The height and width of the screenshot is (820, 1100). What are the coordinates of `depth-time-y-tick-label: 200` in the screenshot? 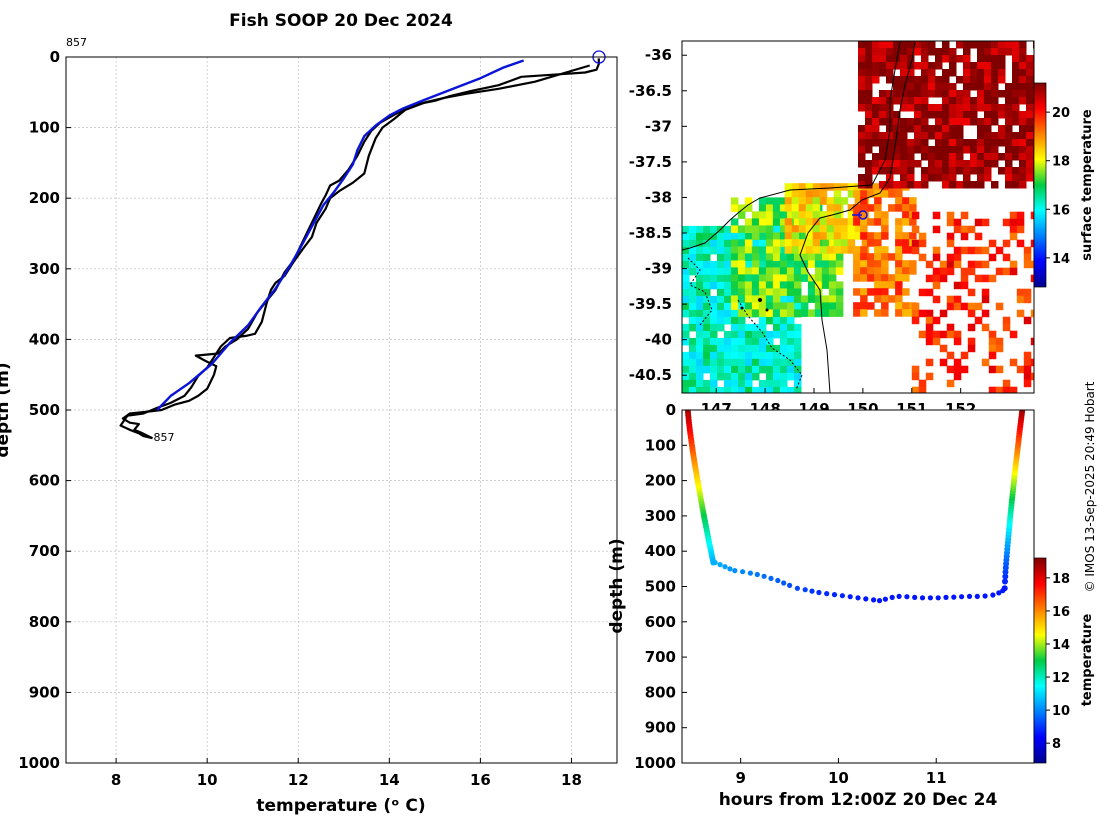 It's located at (660, 481).